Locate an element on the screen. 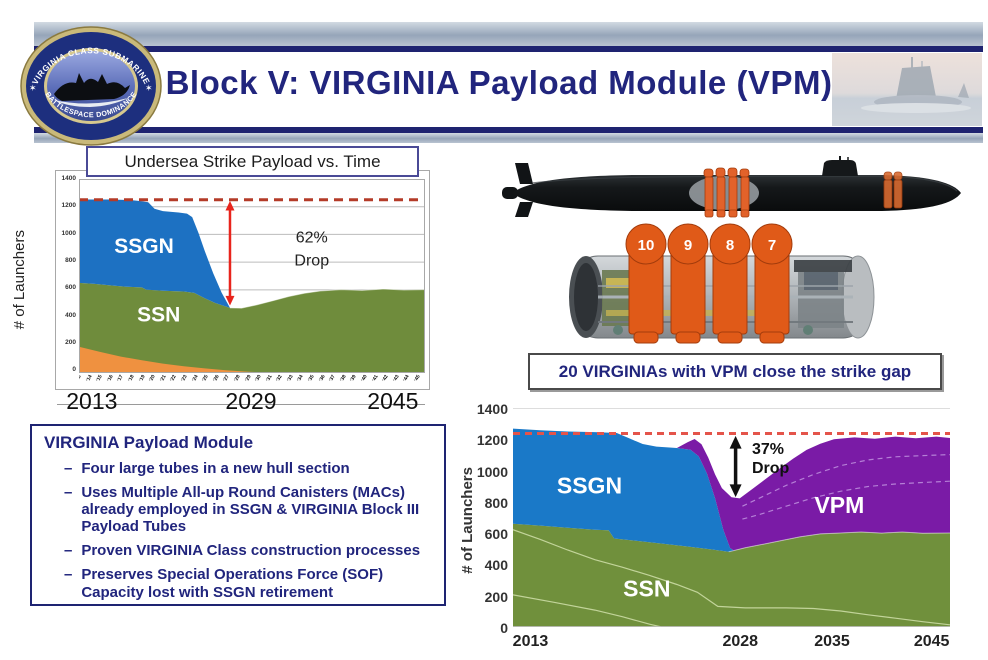 The width and height of the screenshot is (988, 660). logo-star-left: ✶ is located at coordinates (33, 88).